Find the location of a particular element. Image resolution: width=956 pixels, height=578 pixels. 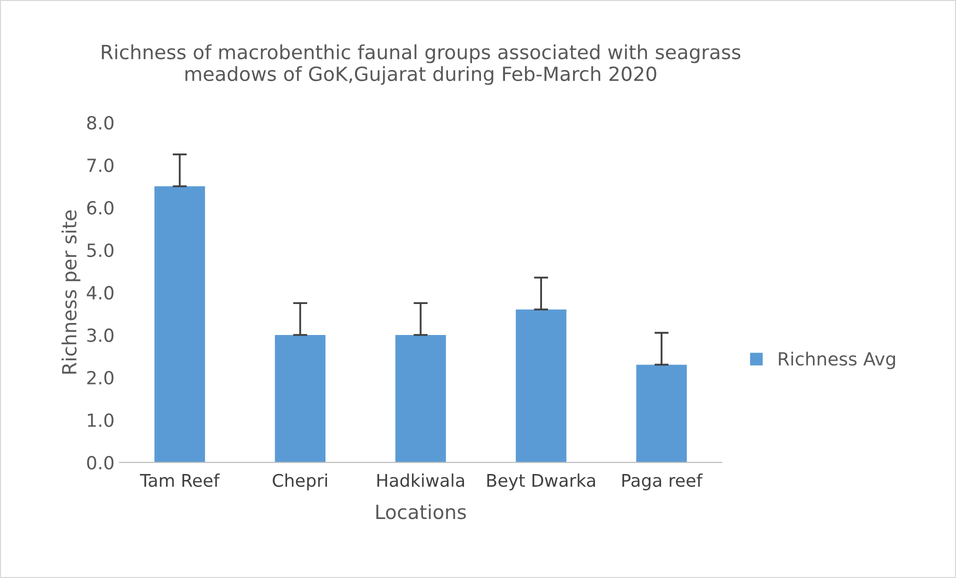

x-tick-label: Chepri is located at coordinates (299, 482).